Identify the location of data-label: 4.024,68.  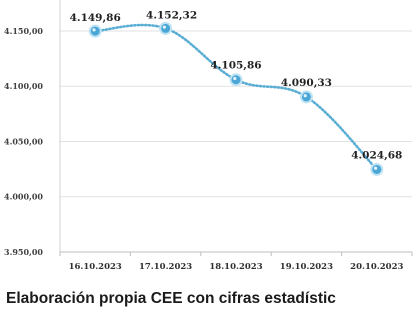
(376, 155).